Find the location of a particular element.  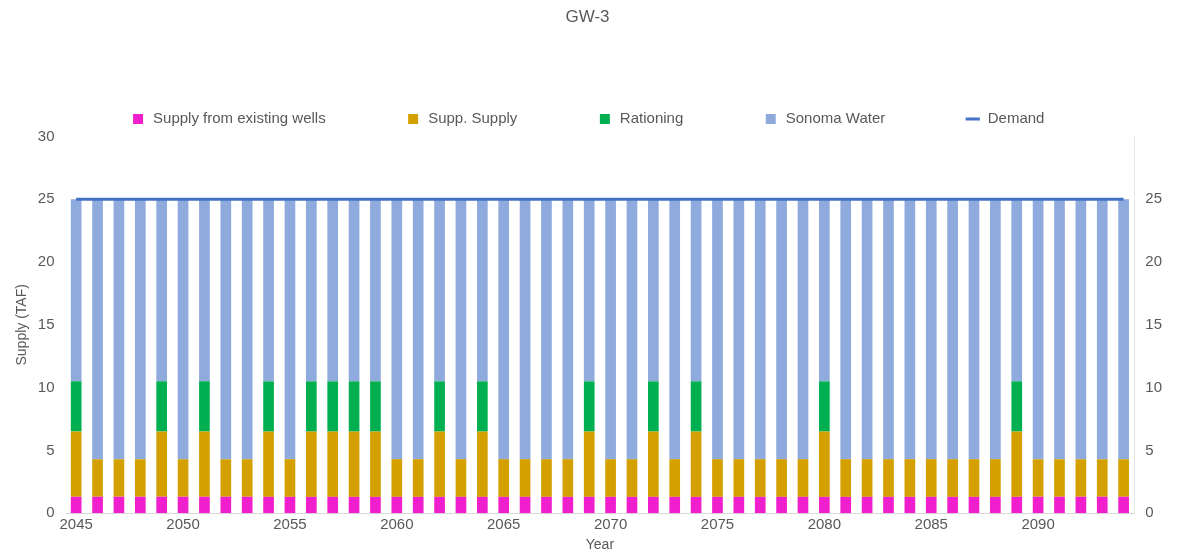

x-axis-title: Year is located at coordinates (600, 544).